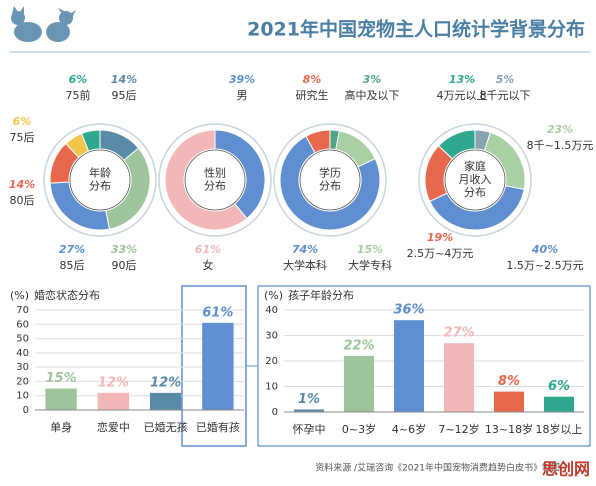 This screenshot has height=486, width=596. What do you see at coordinates (560, 129) in the screenshot?
I see `value-label: 23%` at bounding box center [560, 129].